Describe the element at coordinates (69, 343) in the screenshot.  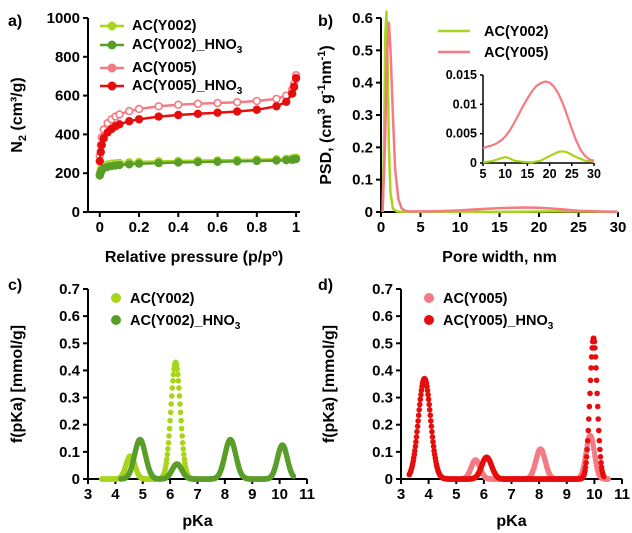
I see `y-tick-label: 0.5` at that location.